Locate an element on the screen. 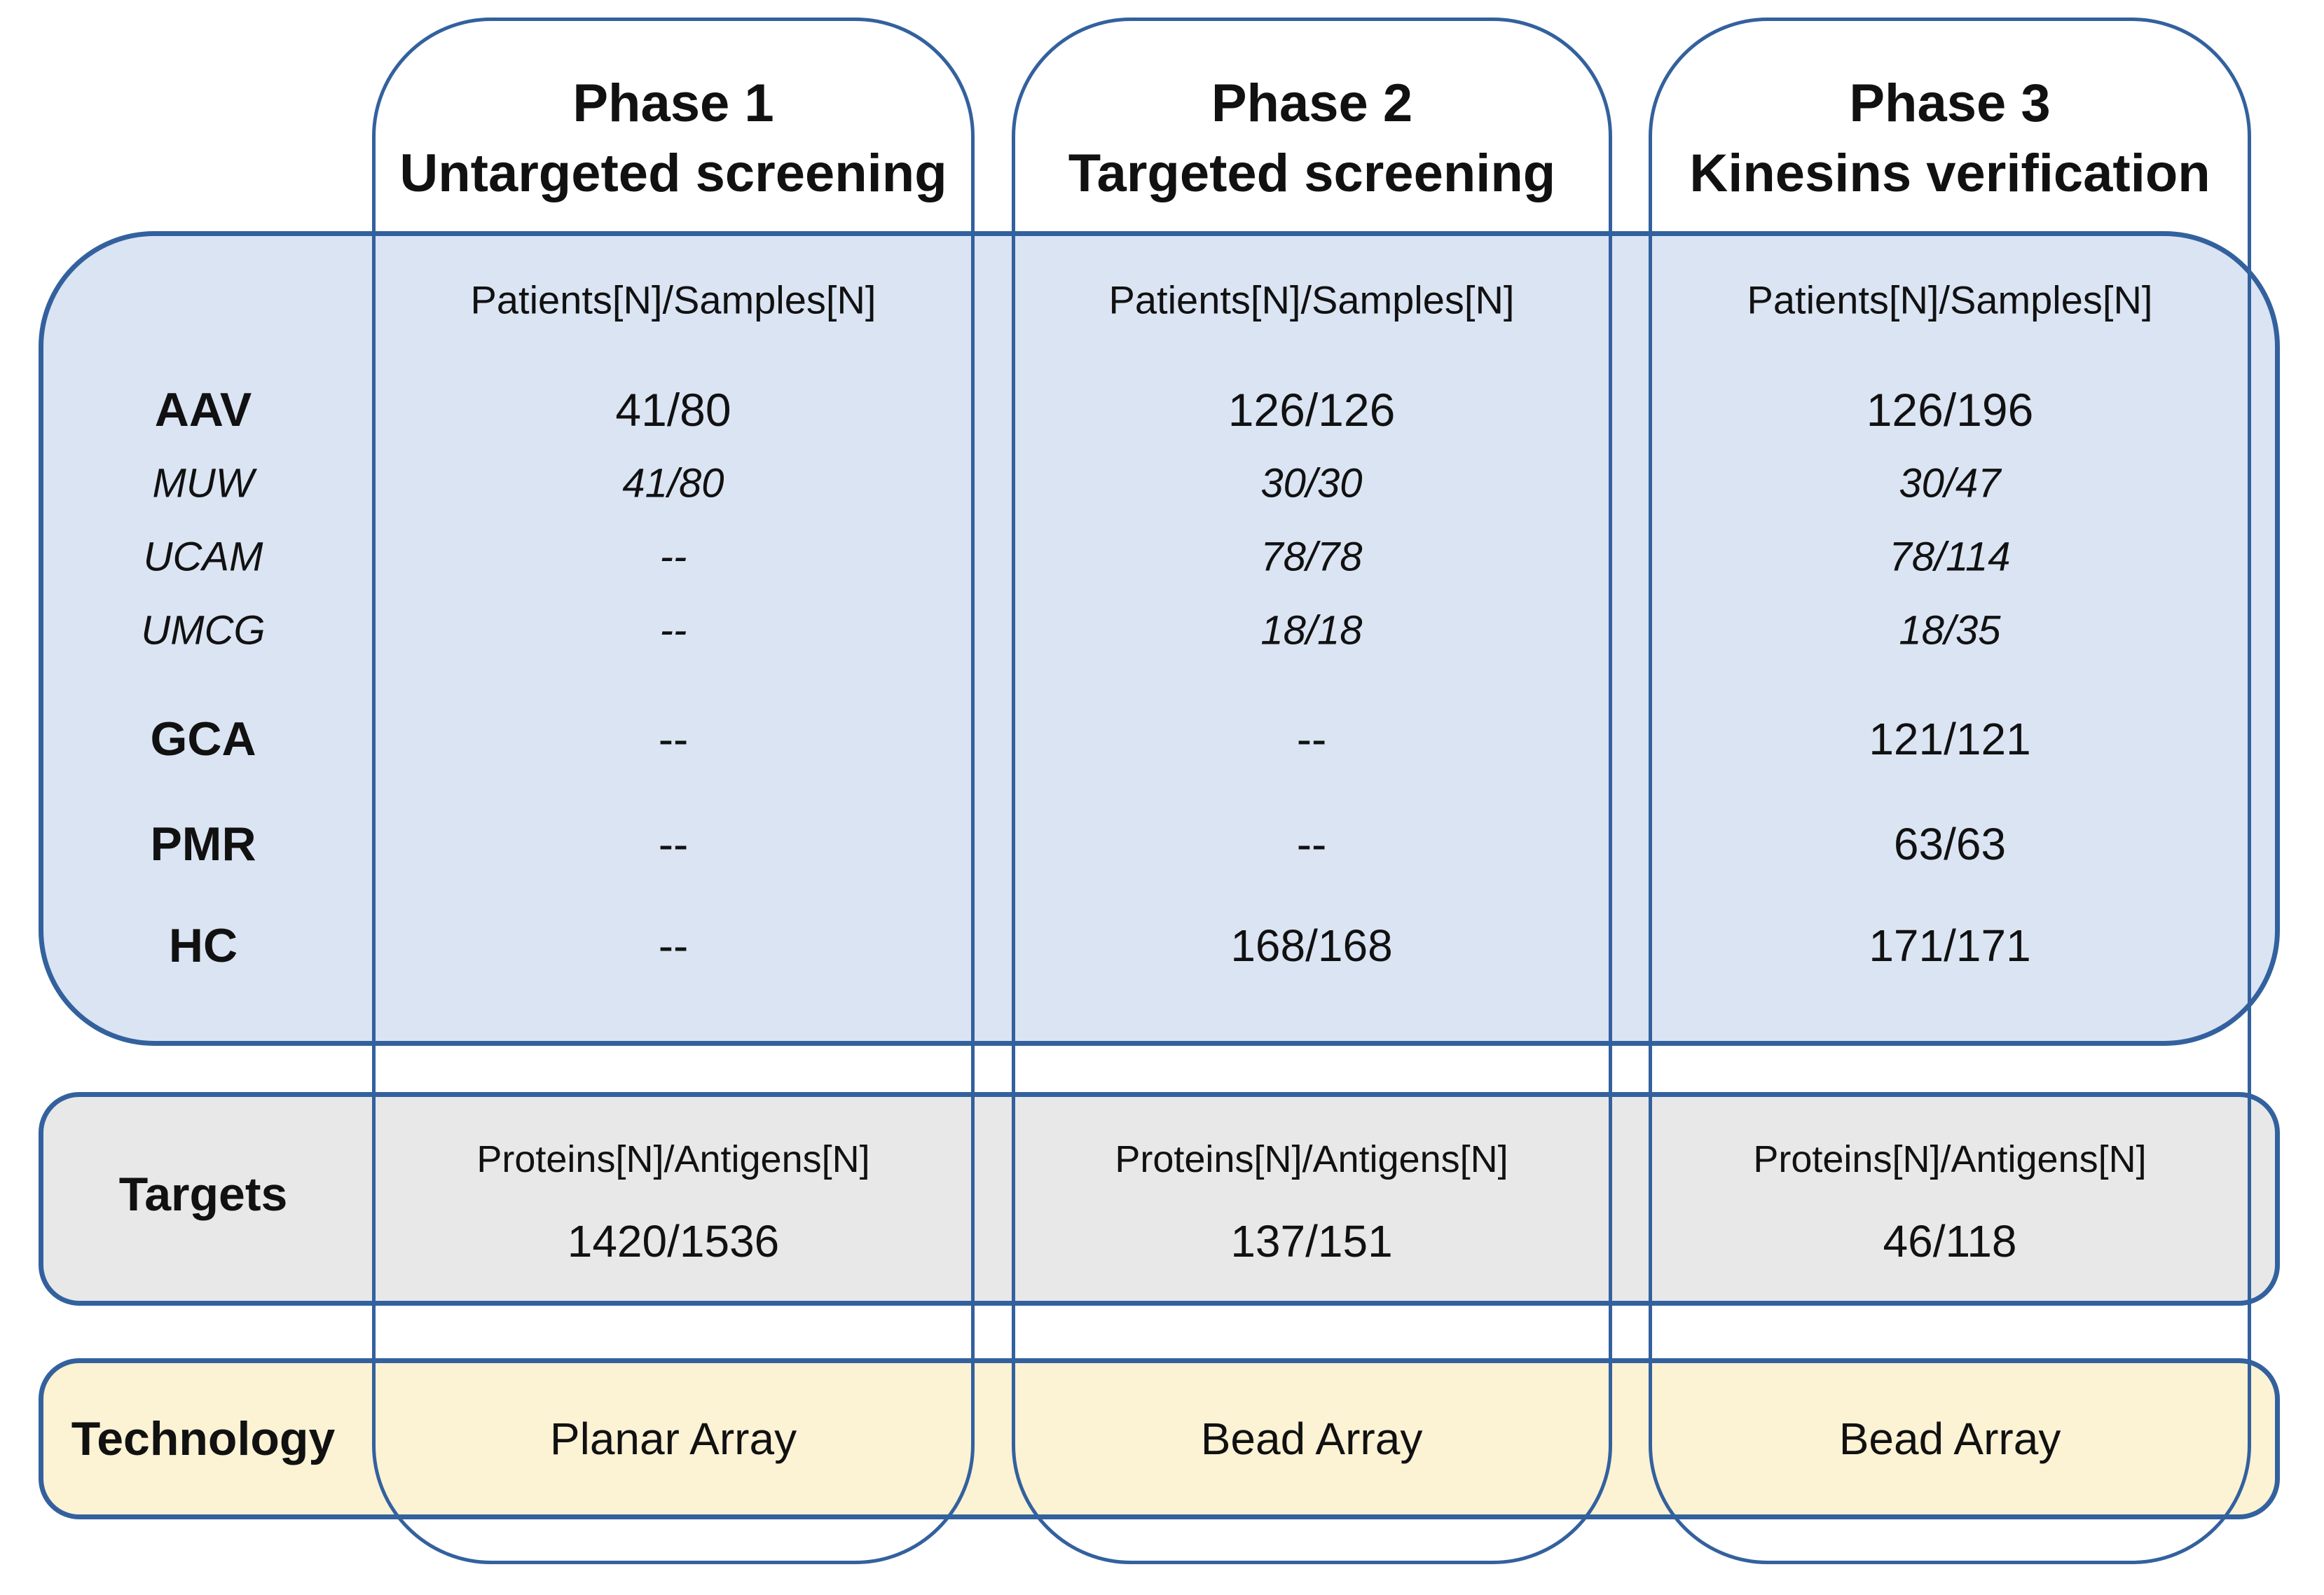  cell-technology-phase3: Bead Array is located at coordinates (1949, 1439).